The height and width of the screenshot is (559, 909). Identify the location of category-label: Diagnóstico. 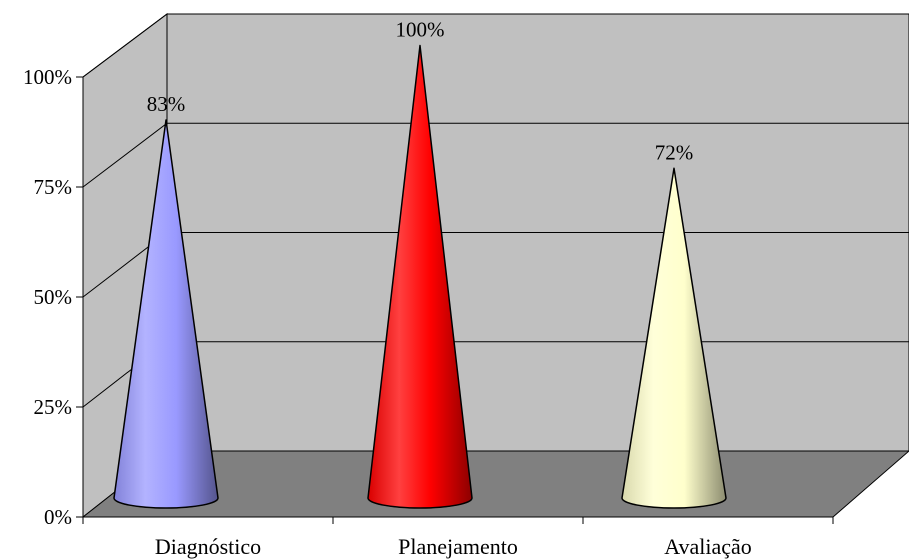
(208, 546).